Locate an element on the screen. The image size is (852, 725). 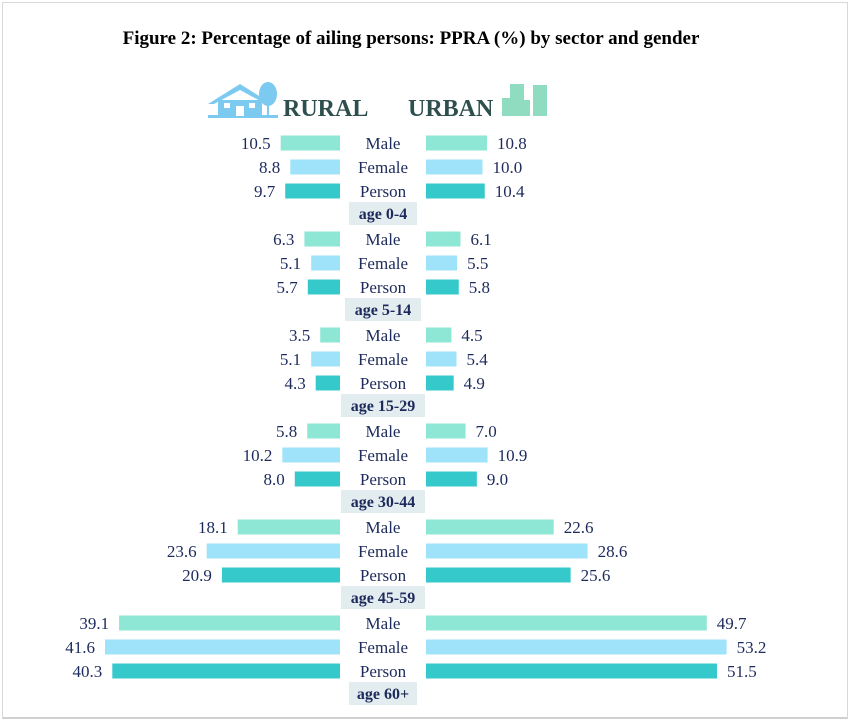
age-group-label: age 5-14 is located at coordinates (383, 310).